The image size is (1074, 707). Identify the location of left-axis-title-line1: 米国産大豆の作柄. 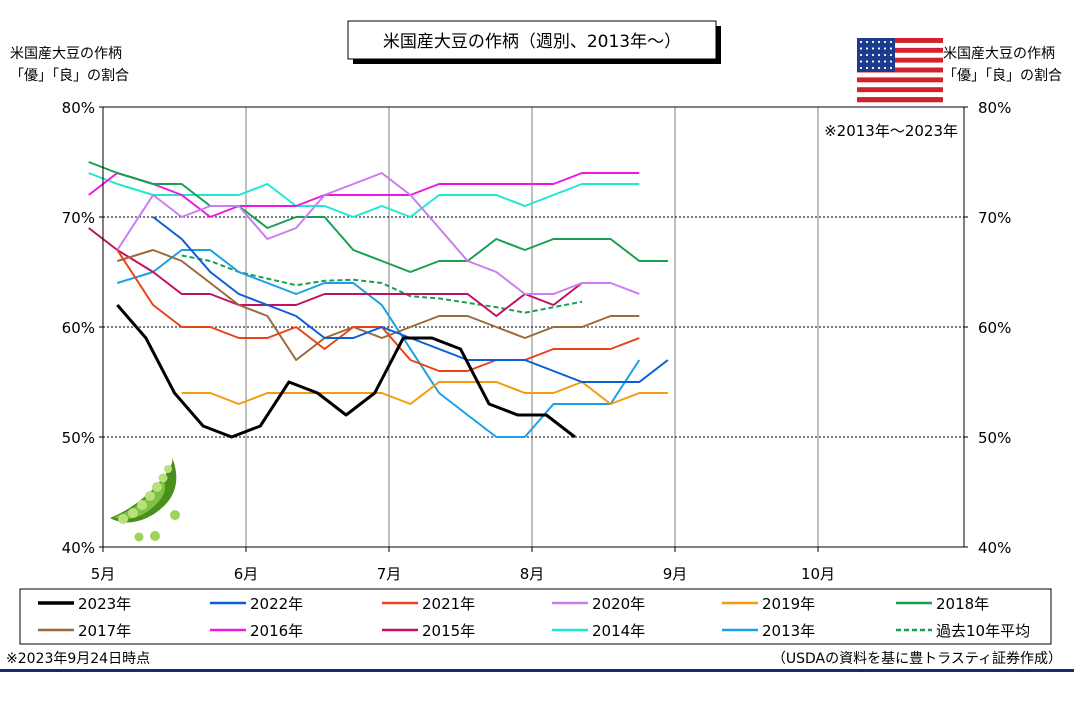
(66, 54).